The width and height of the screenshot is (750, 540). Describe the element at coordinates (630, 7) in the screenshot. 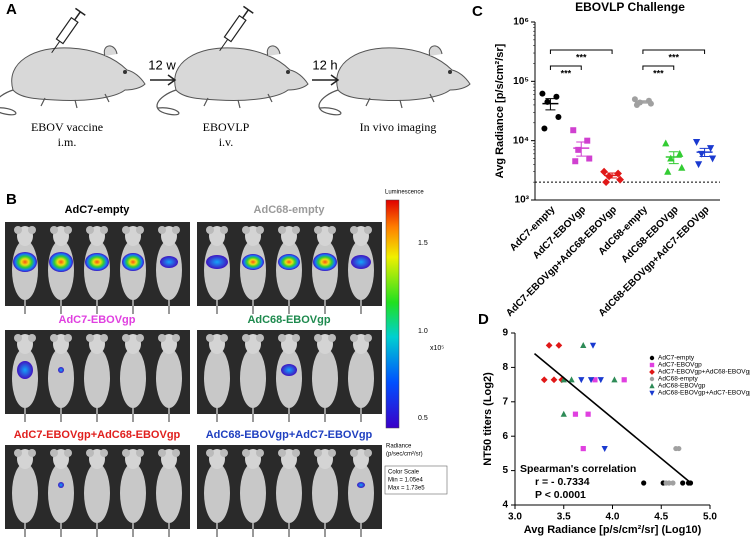

I see `chart-title: EBOVLP Challenge` at that location.